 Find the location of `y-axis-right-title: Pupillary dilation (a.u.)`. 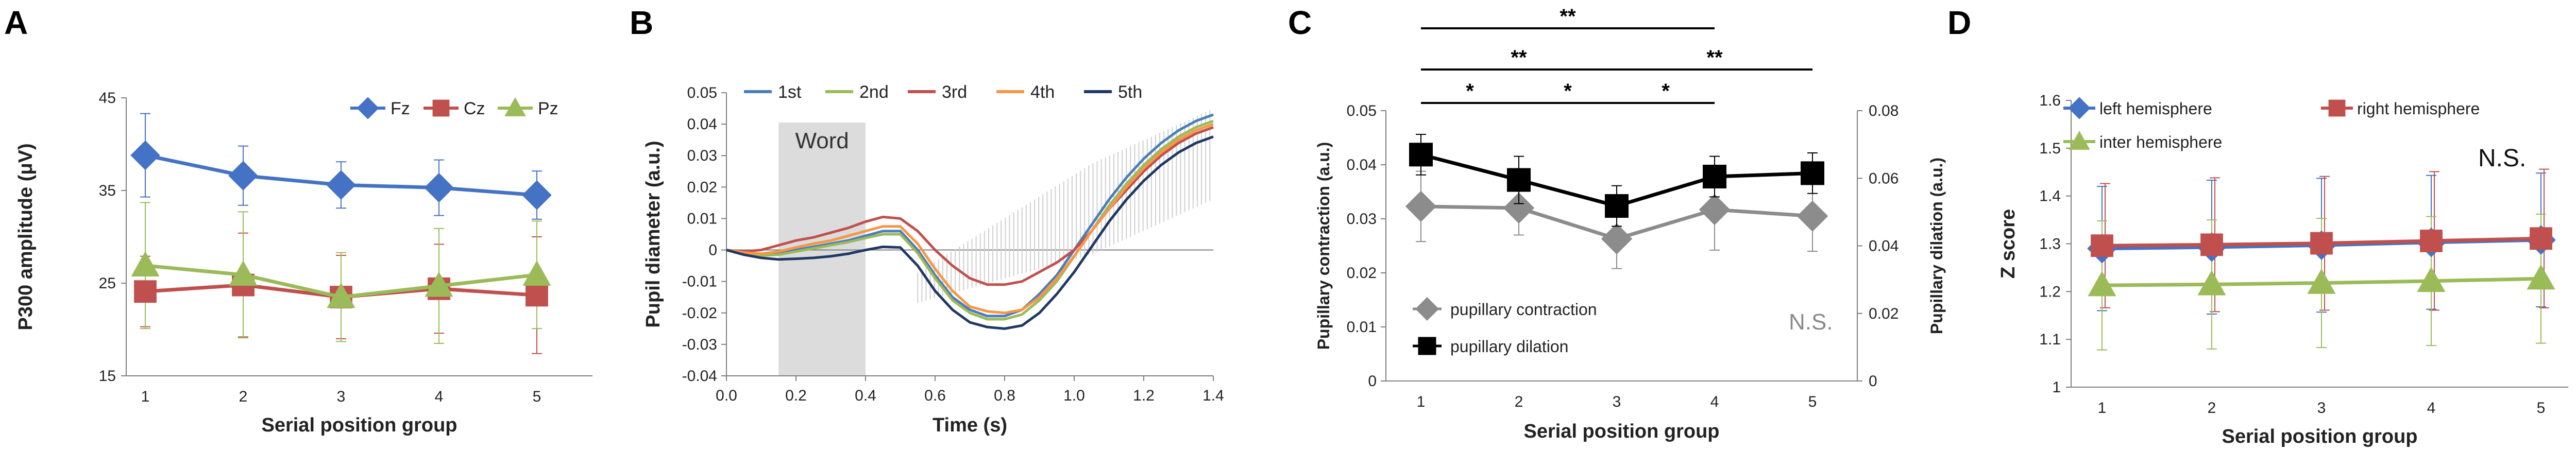

y-axis-right-title: Pupillary dilation (a.u.) is located at coordinates (1936, 246).